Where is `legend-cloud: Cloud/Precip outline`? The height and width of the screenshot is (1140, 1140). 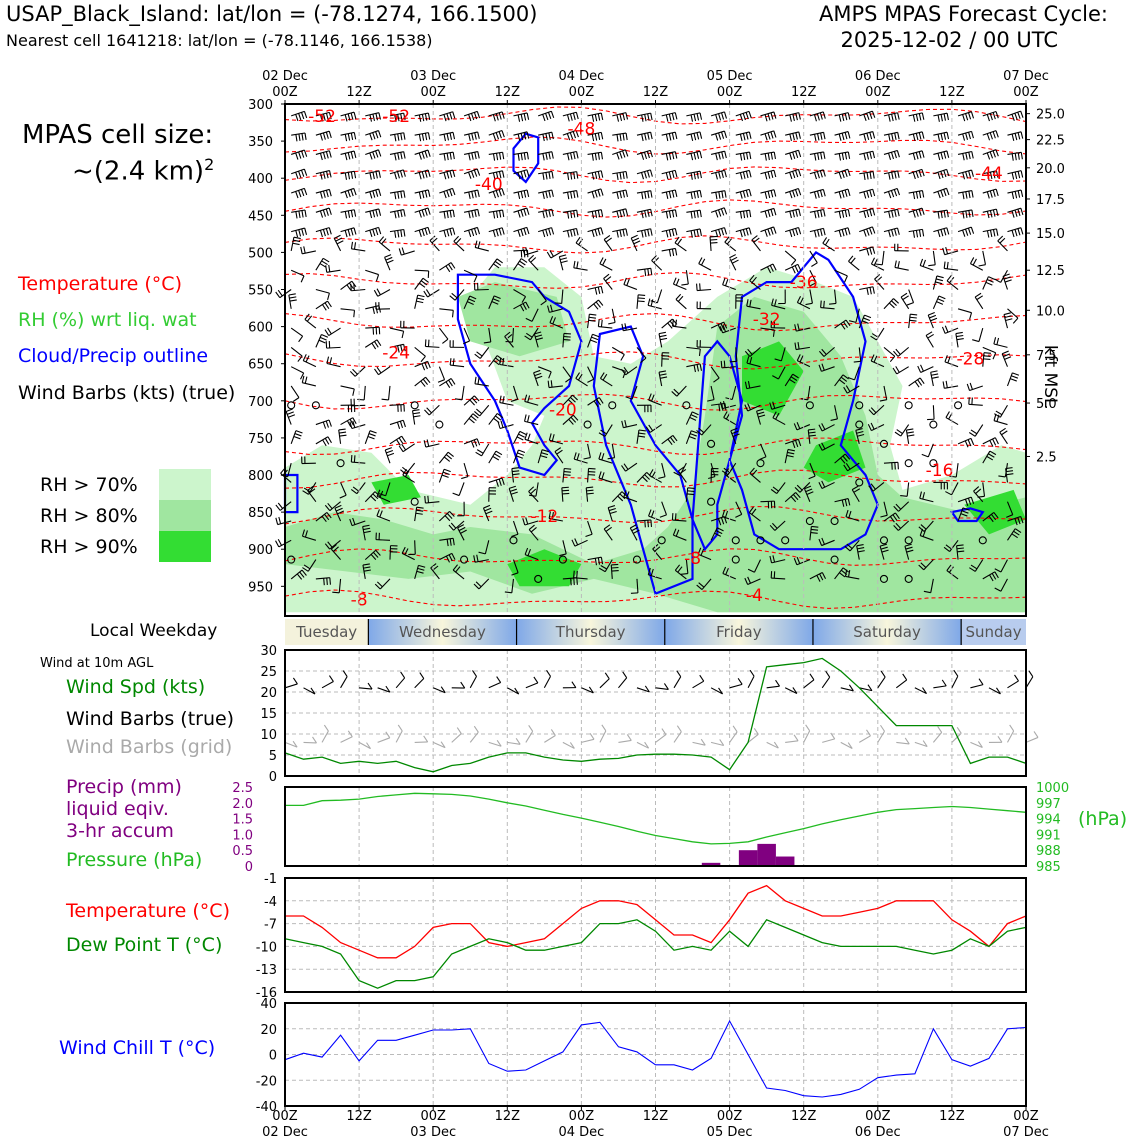
legend-cloud: Cloud/Precip outline is located at coordinates (113, 356).